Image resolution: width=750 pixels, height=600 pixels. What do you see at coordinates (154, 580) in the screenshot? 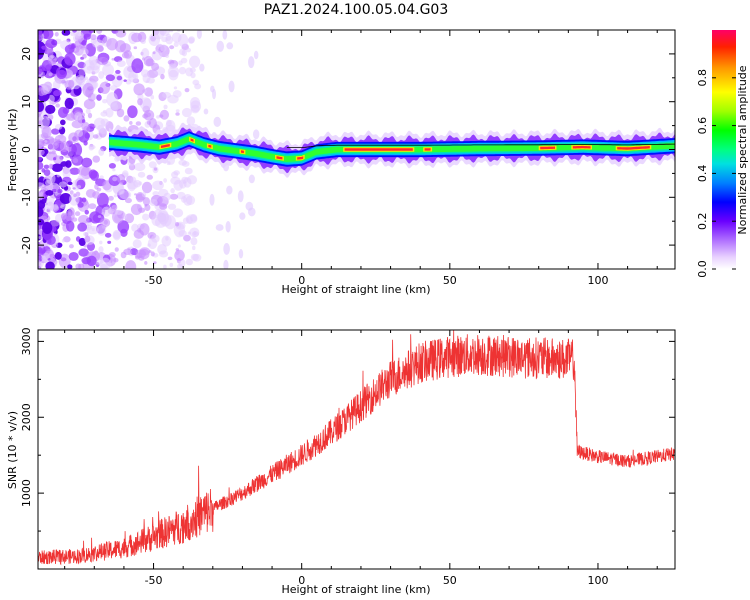
I see `snr-x-tick-label: -50` at bounding box center [154, 580].